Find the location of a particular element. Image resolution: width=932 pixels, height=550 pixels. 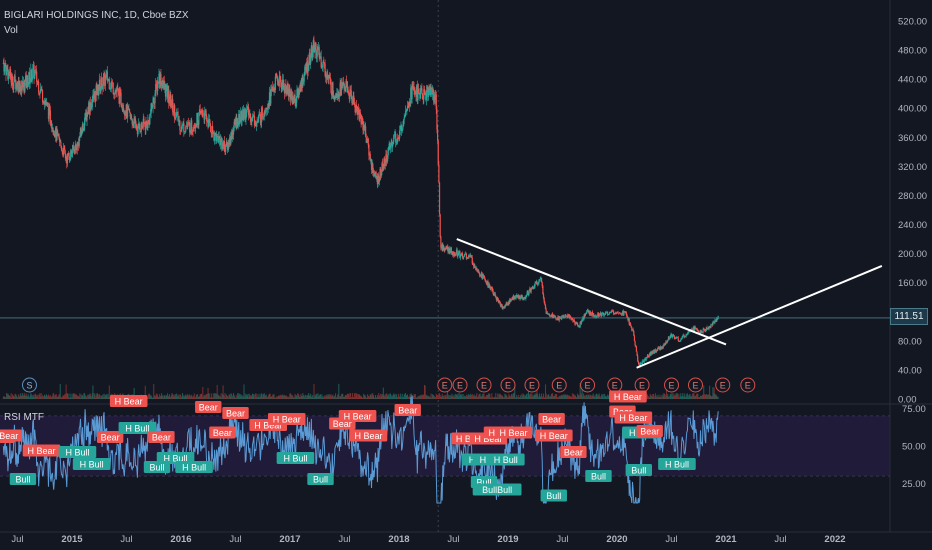

price-tick-label: 480.00 is located at coordinates (912, 51).